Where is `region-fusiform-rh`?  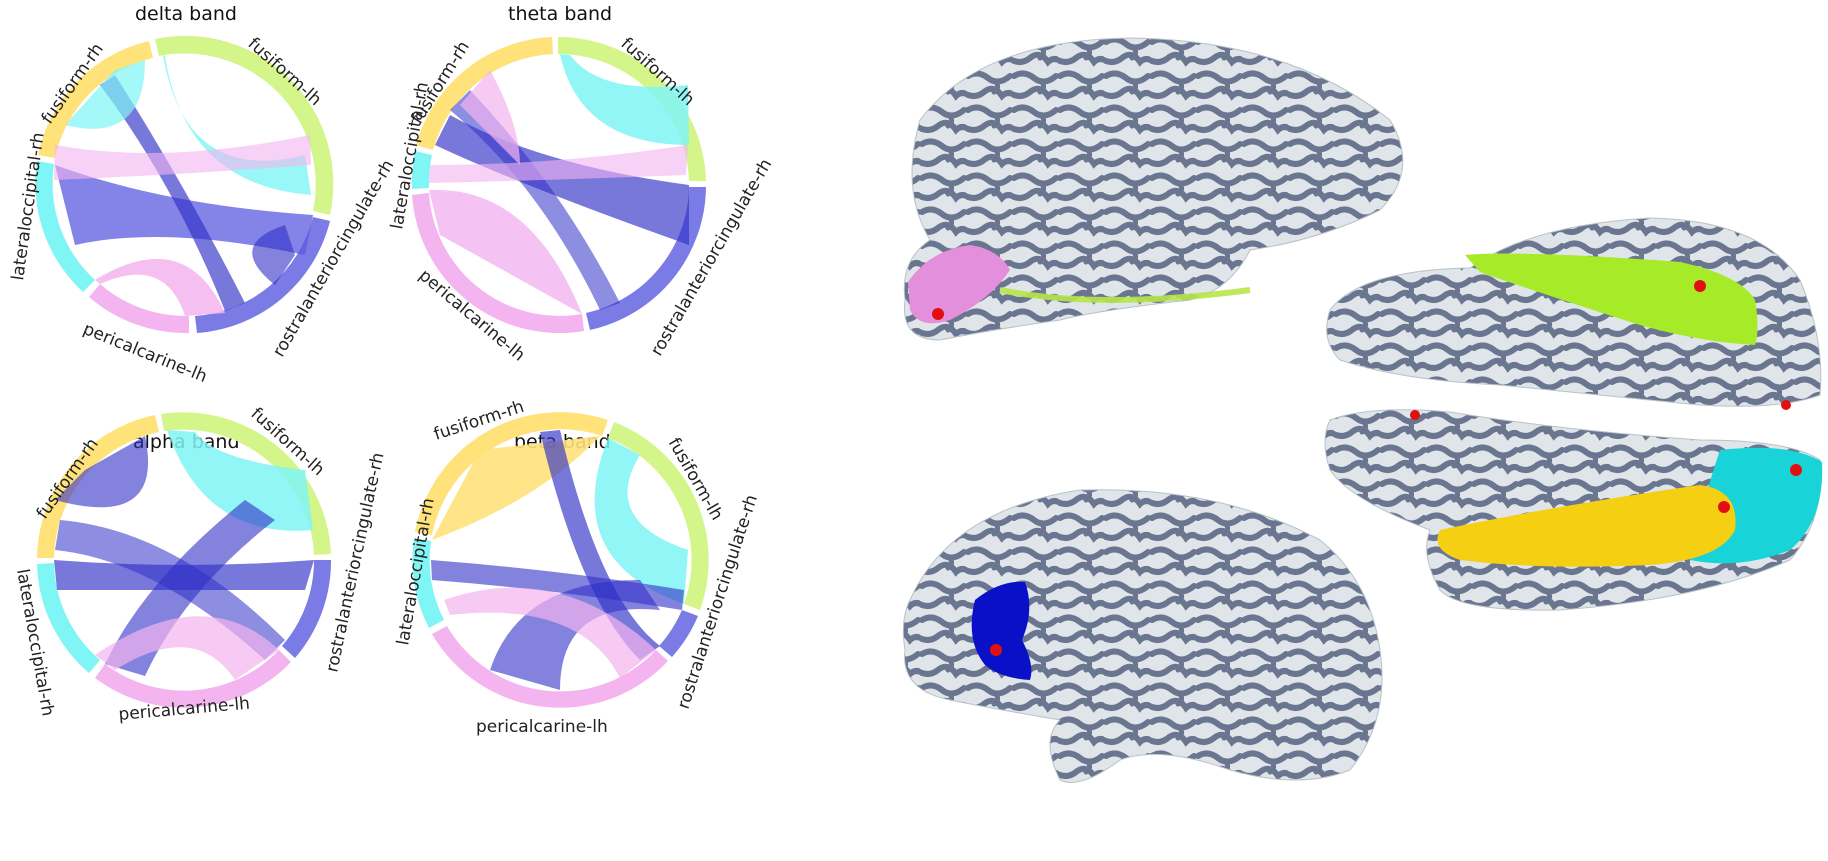 region-fusiform-rh is located at coordinates (1586, 526).